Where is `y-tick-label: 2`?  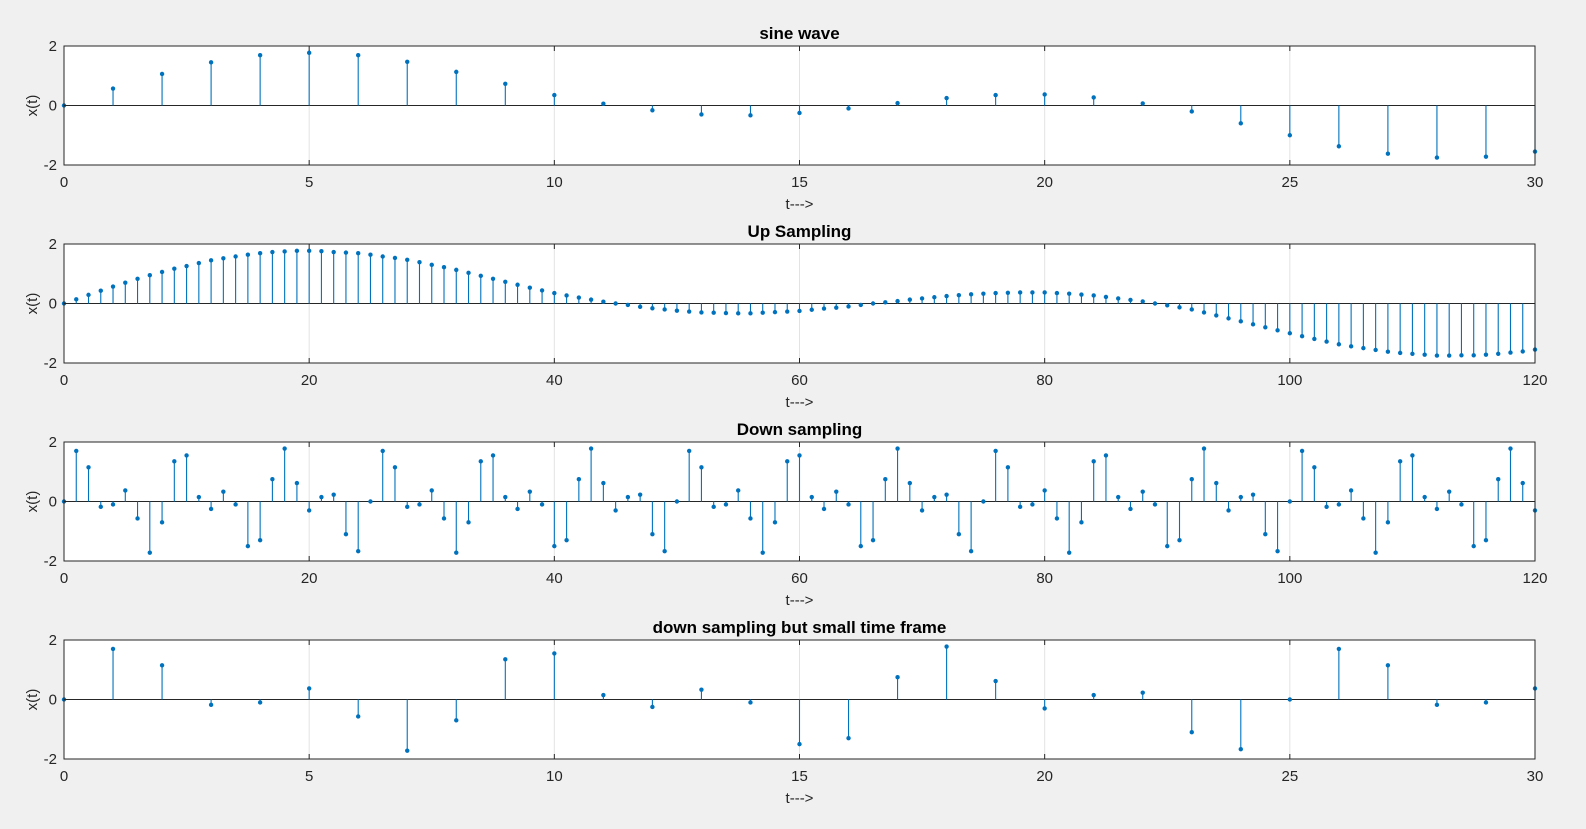 y-tick-label: 2 is located at coordinates (53, 442).